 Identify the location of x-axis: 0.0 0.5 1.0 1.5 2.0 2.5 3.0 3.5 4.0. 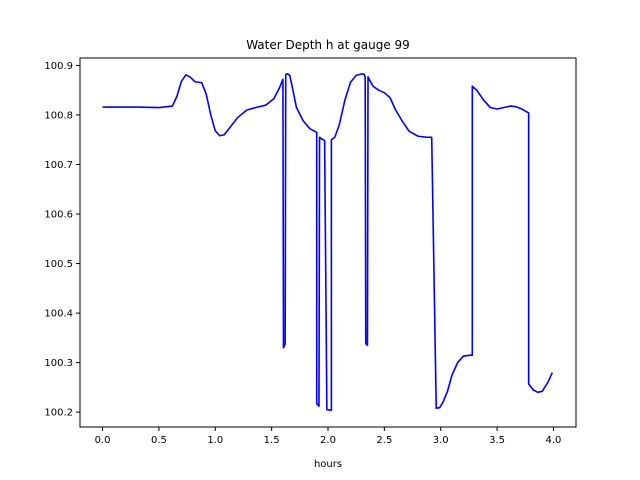
(328, 436).